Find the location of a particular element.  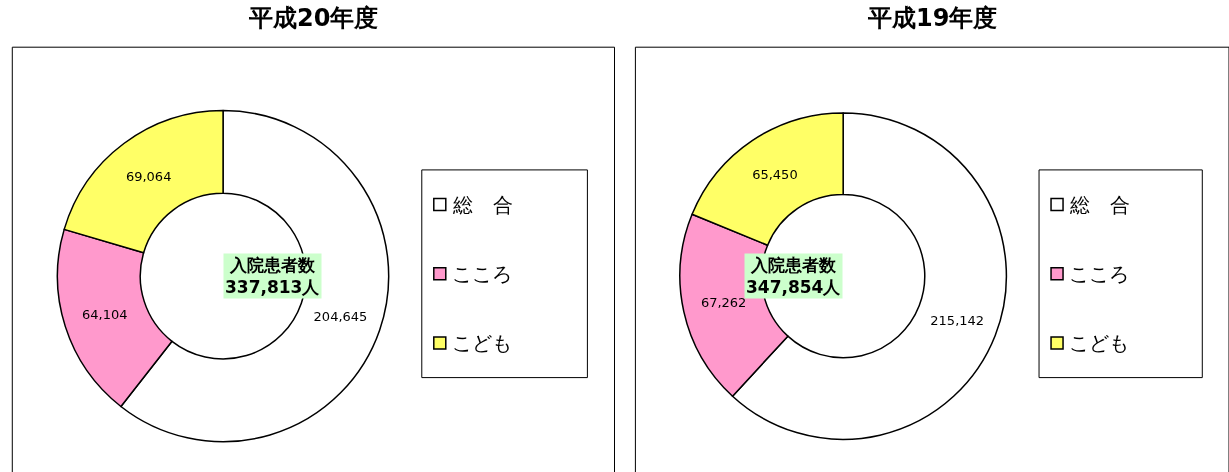

data-label: 215,142 is located at coordinates (957, 321).